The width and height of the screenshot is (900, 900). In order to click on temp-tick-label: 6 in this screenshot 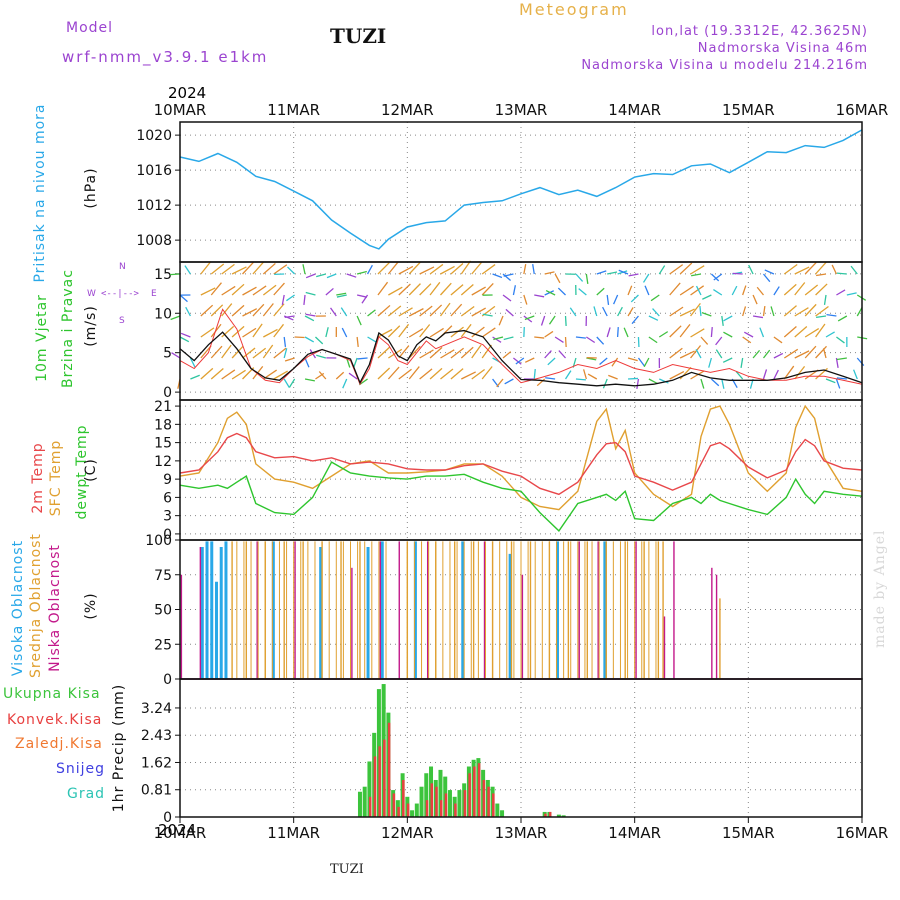, I will do `click(167, 498)`.